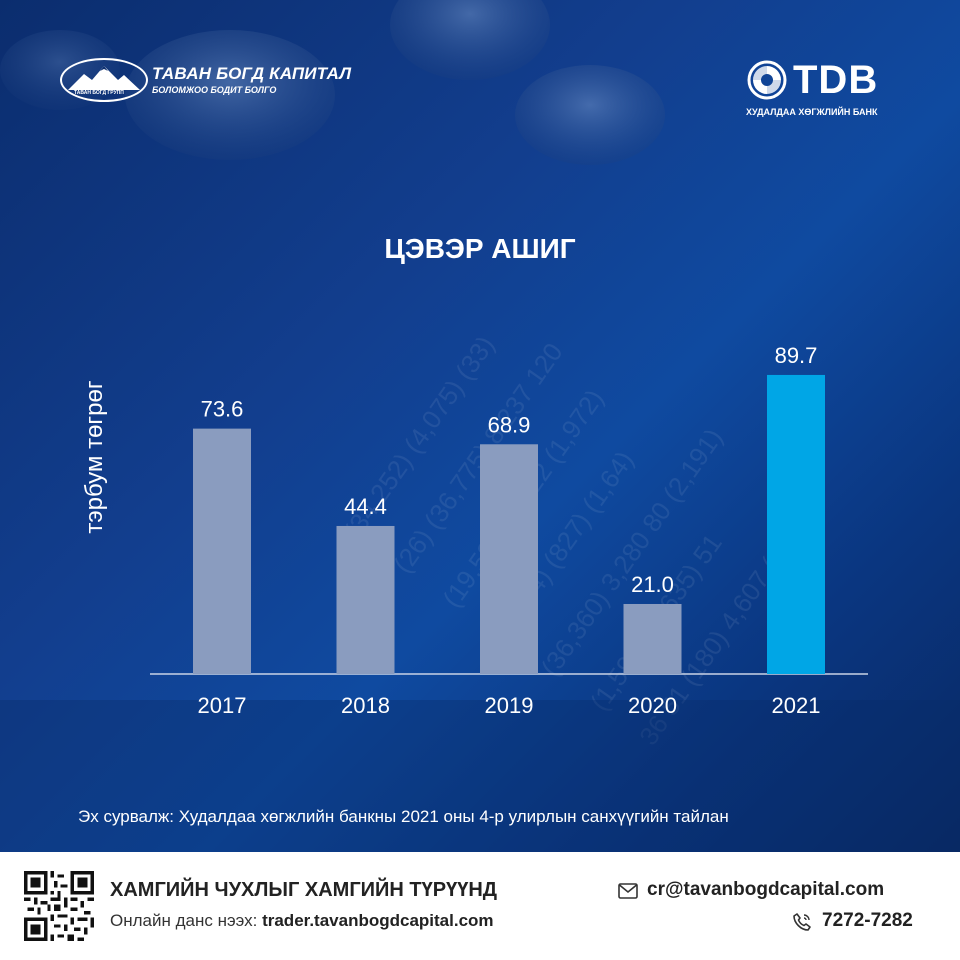 This screenshot has height=960, width=960. Describe the element at coordinates (480, 906) in the screenshot. I see `footer-banner` at that location.